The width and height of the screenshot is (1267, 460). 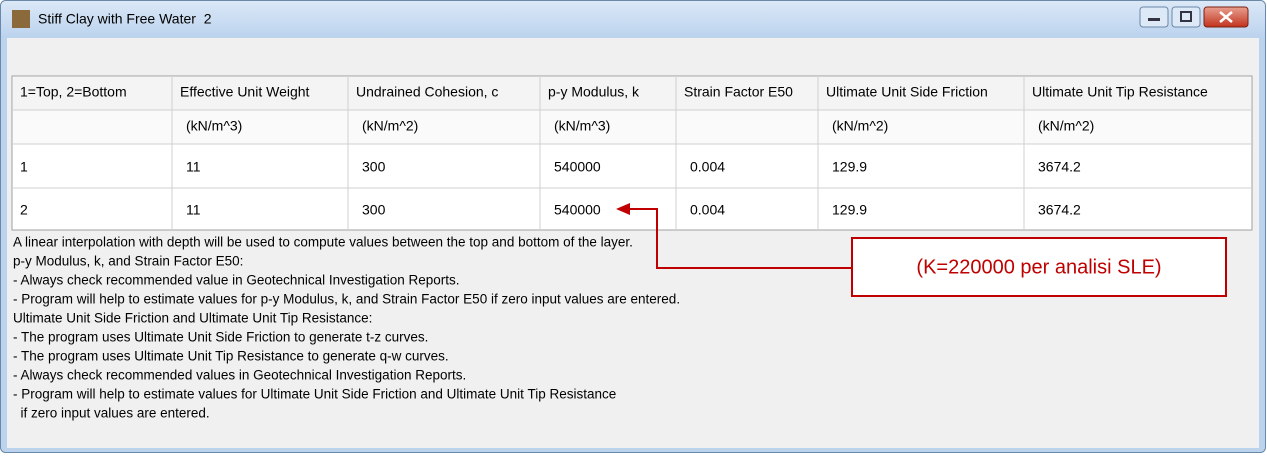 I want to click on column-header: p-y Modulus, k, so click(x=594, y=92).